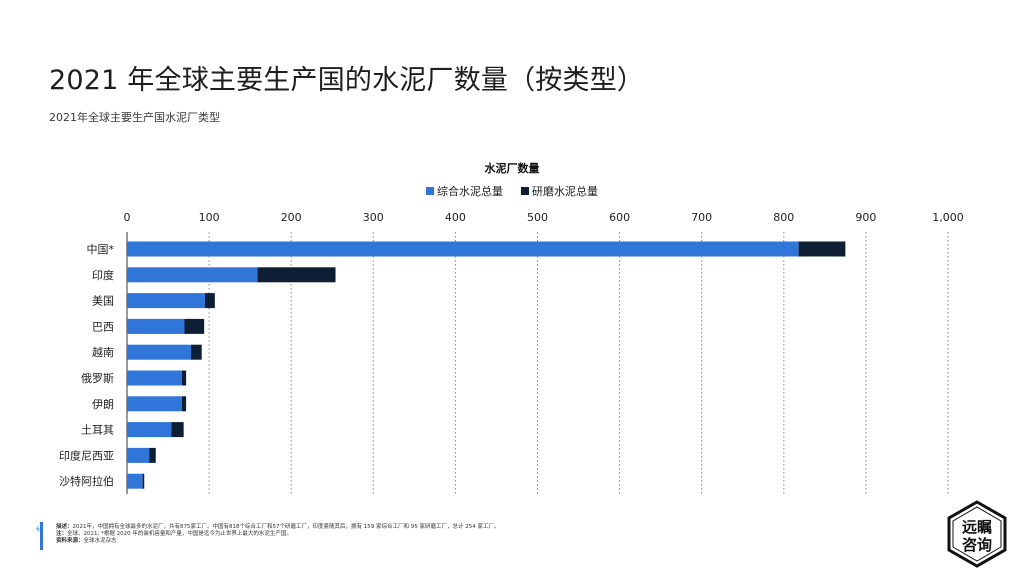  I want to click on x-tick-label: 0, so click(127, 217).